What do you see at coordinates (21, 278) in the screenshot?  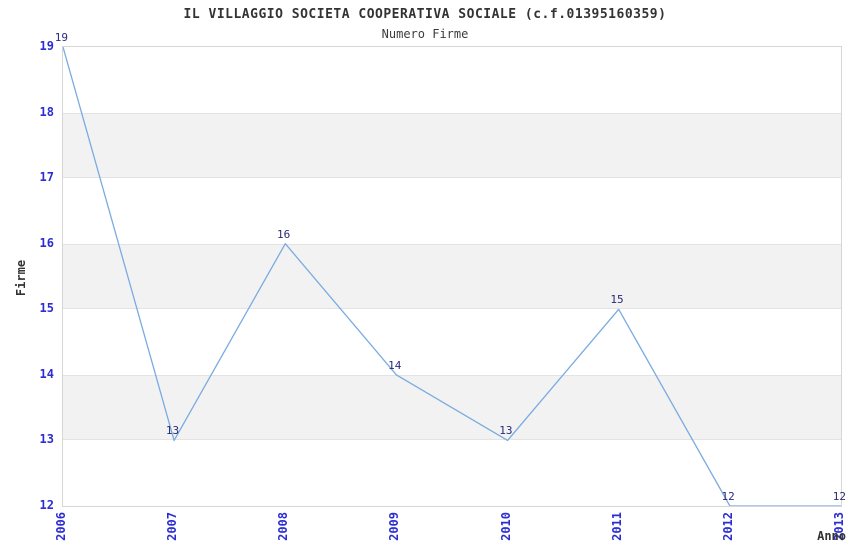 I see `y-axis-title: Firme` at bounding box center [21, 278].